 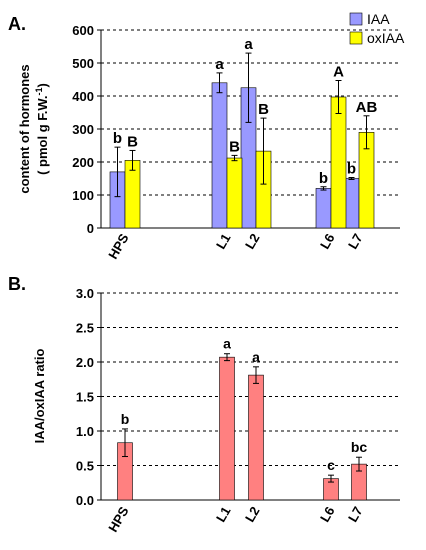 I want to click on letter-a-IAA-HPS: b, so click(x=117, y=138).